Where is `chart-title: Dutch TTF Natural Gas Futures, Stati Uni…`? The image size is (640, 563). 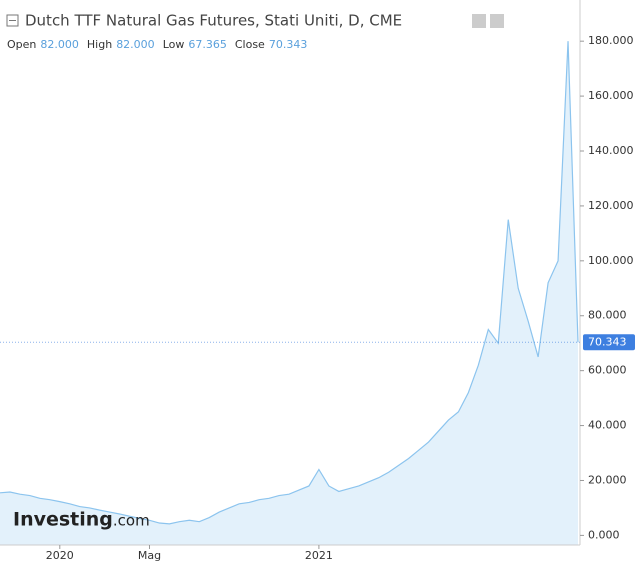 chart-title: Dutch TTF Natural Gas Futures, Stati Uni… is located at coordinates (213, 21).